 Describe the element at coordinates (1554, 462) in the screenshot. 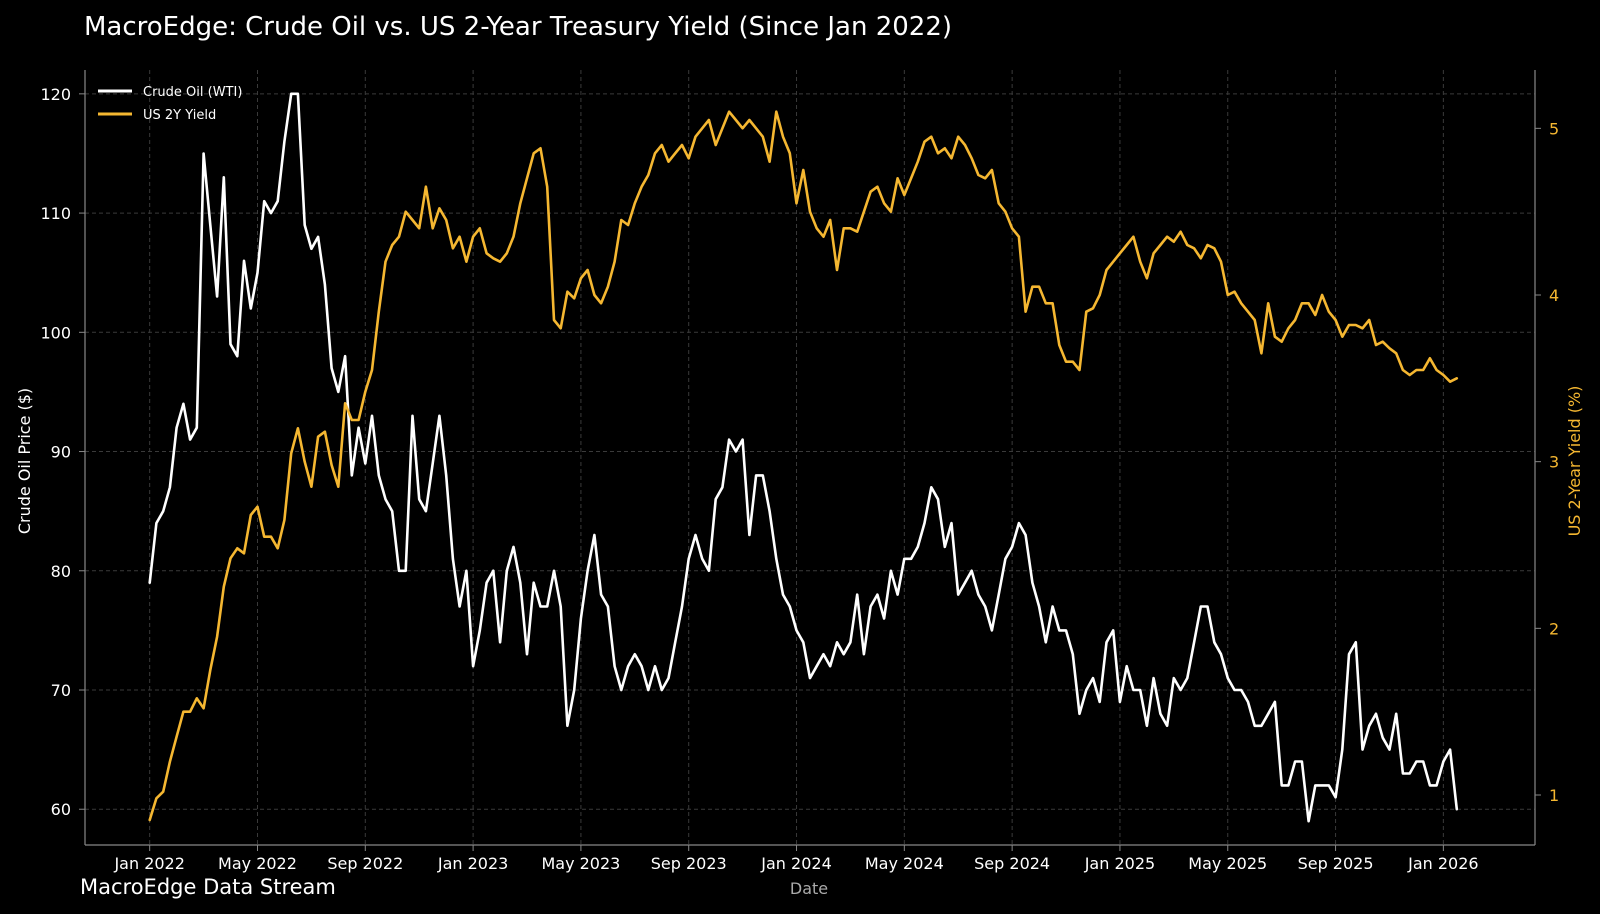

I see `y2-tick-label: 3` at that location.